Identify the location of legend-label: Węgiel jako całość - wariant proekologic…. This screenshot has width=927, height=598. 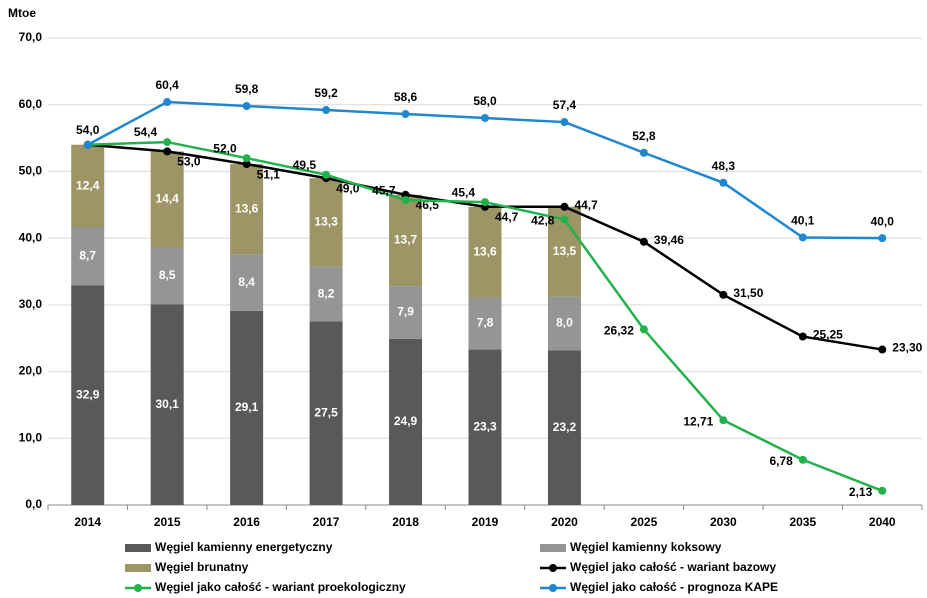
(280, 587).